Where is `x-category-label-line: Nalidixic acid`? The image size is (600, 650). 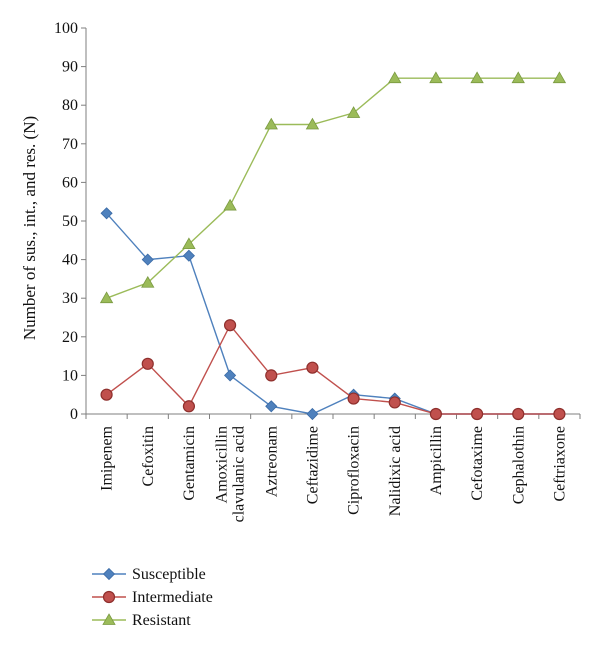 x-category-label-line: Nalidixic acid is located at coordinates (395, 471).